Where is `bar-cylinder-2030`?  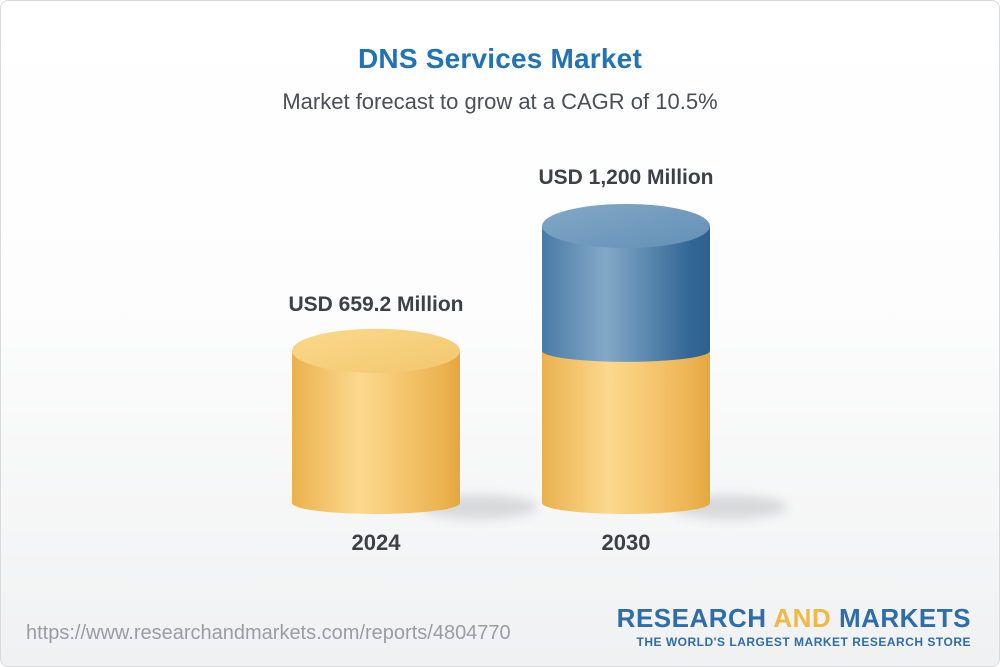 bar-cylinder-2030 is located at coordinates (664, 361).